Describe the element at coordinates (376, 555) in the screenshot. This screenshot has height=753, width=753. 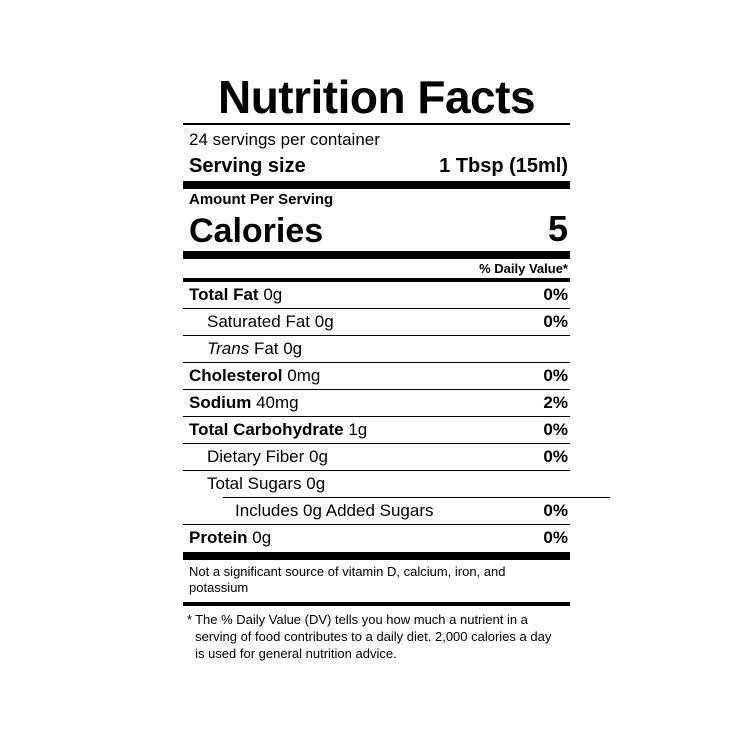
I see `divider-thick-after-protein` at that location.